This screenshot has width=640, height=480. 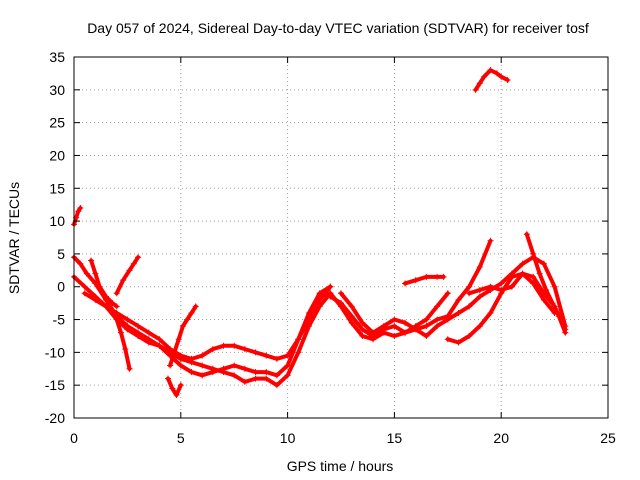 What do you see at coordinates (57, 188) in the screenshot?
I see `y-tick-label: 15` at bounding box center [57, 188].